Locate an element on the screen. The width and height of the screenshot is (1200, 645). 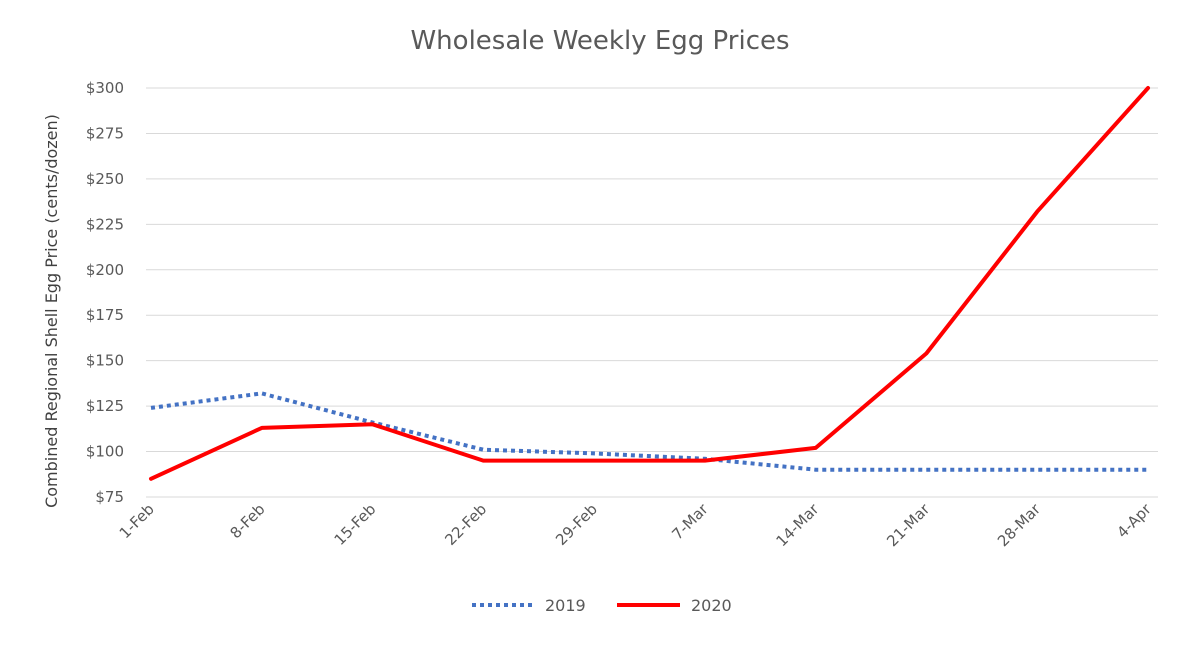
series-line-2019 is located at coordinates (649, 431).